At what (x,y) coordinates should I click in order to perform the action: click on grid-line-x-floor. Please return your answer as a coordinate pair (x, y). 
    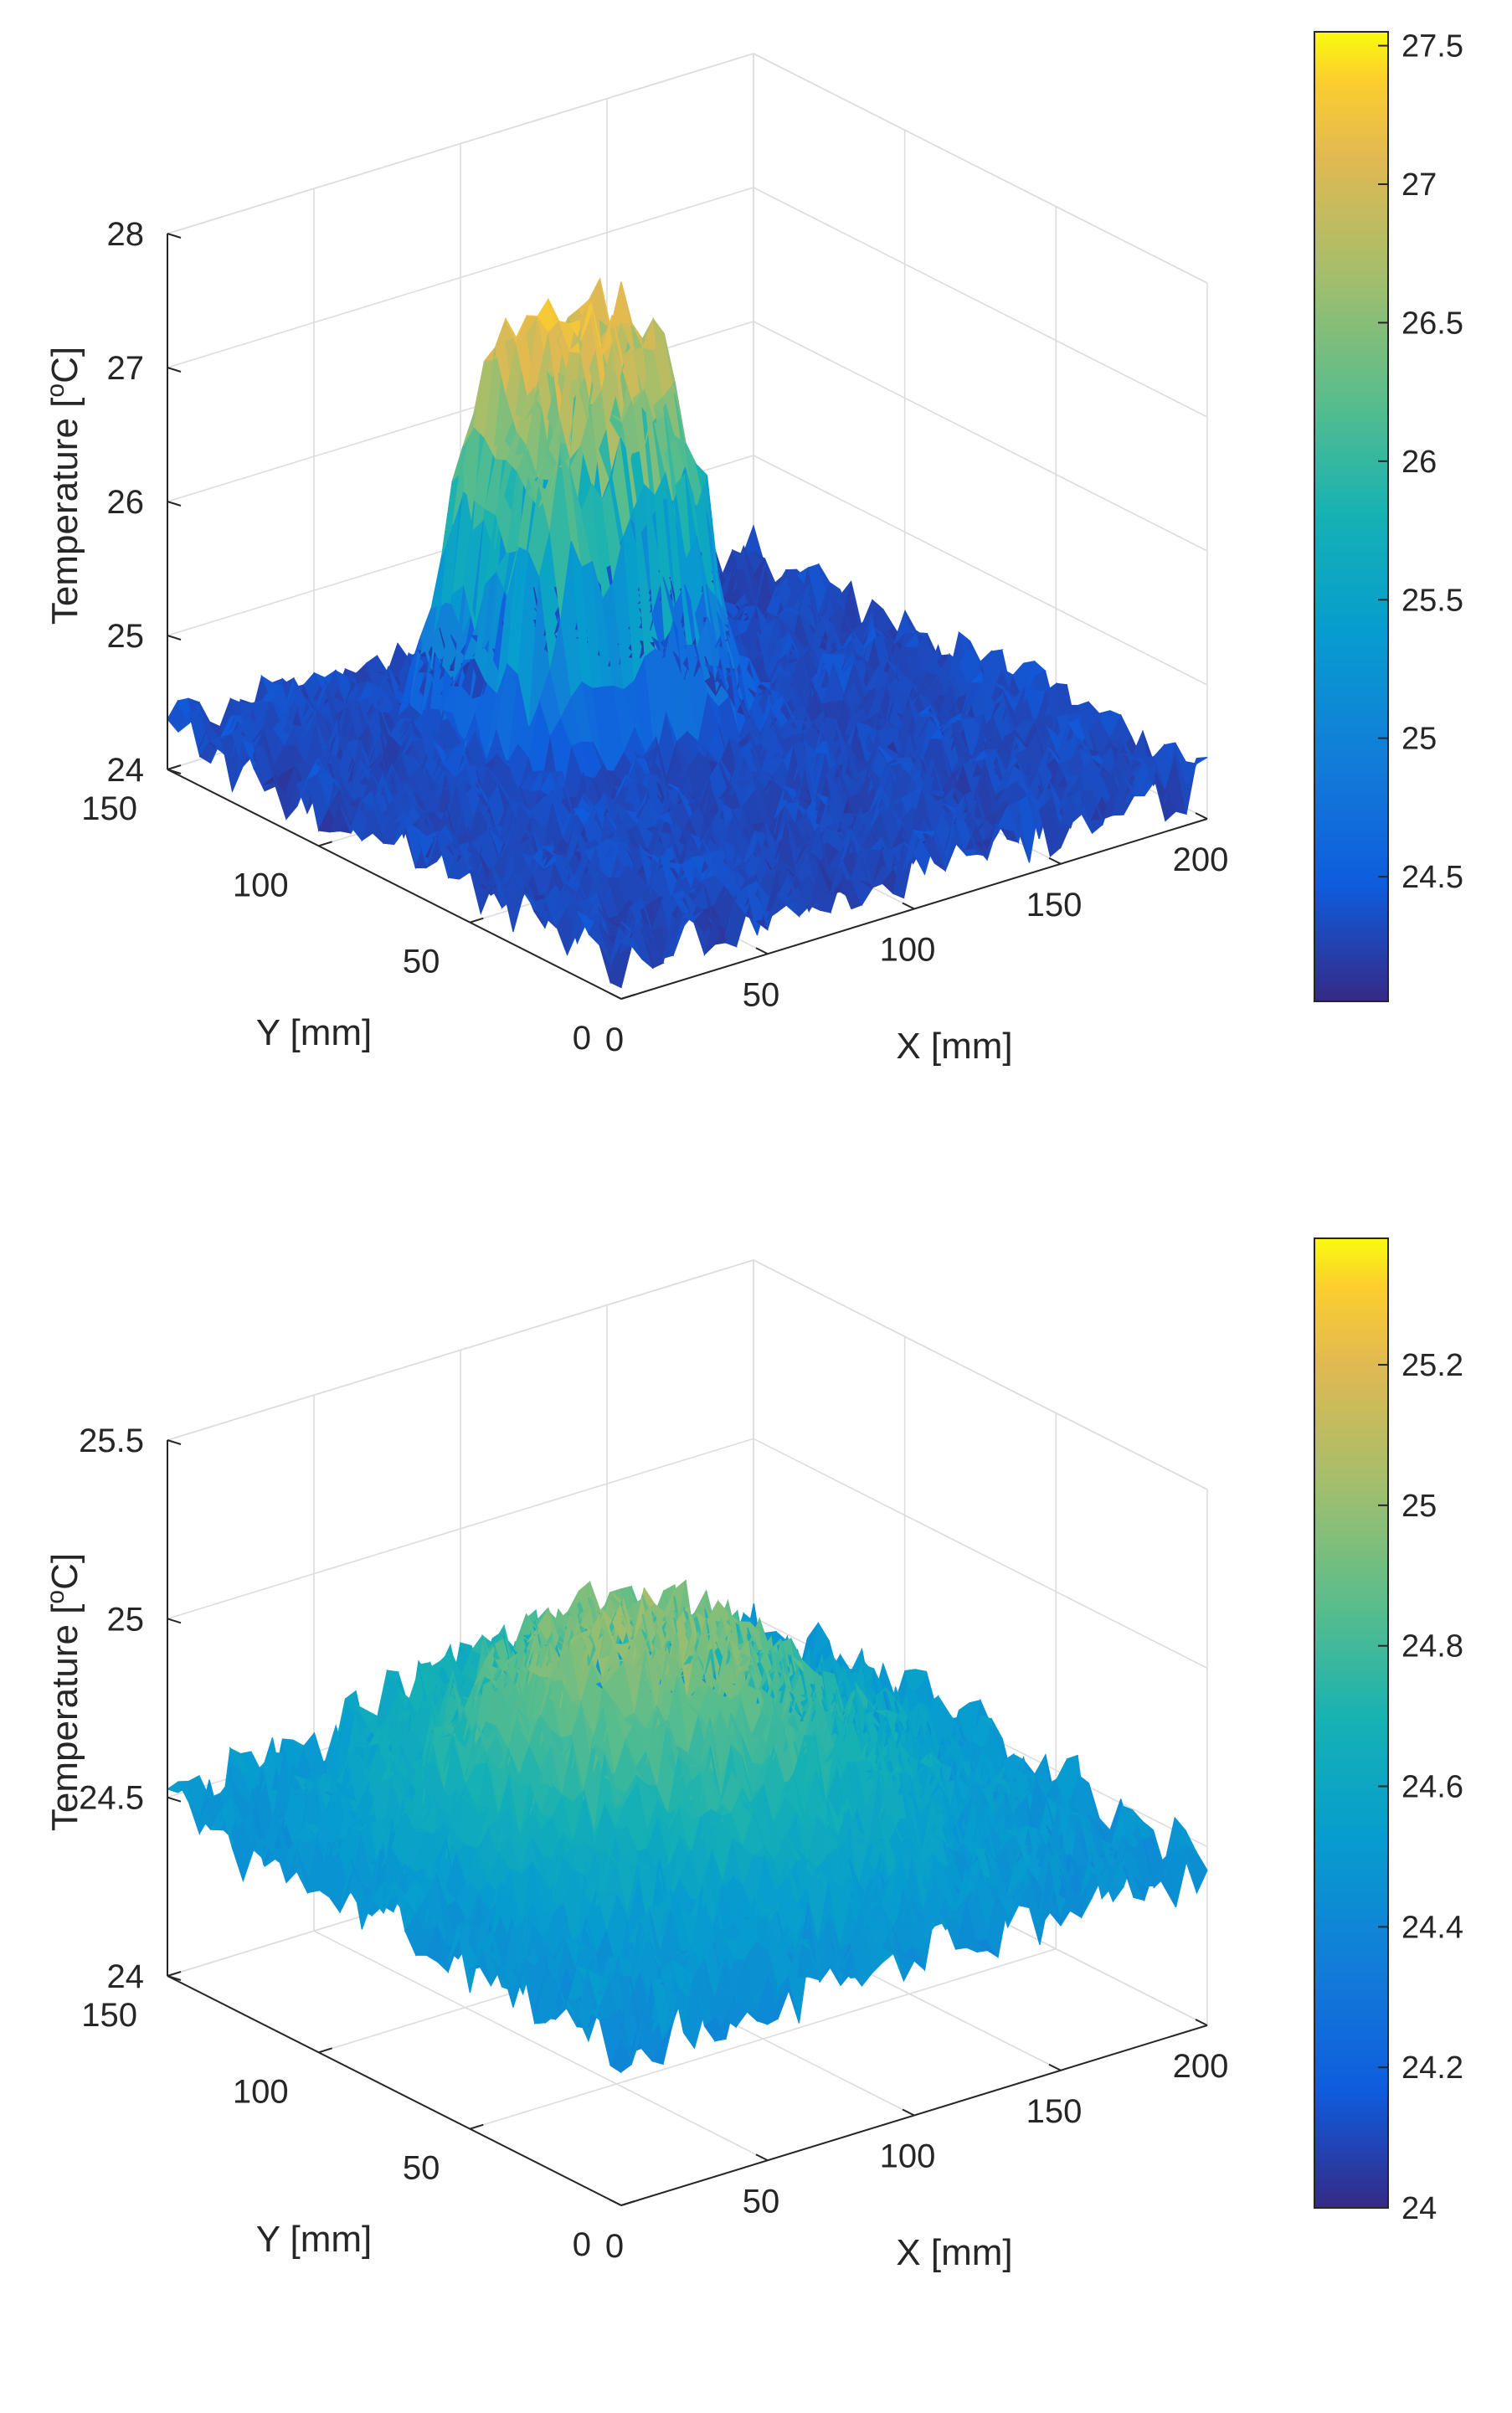
    Looking at the image, I should click on (541, 2045).